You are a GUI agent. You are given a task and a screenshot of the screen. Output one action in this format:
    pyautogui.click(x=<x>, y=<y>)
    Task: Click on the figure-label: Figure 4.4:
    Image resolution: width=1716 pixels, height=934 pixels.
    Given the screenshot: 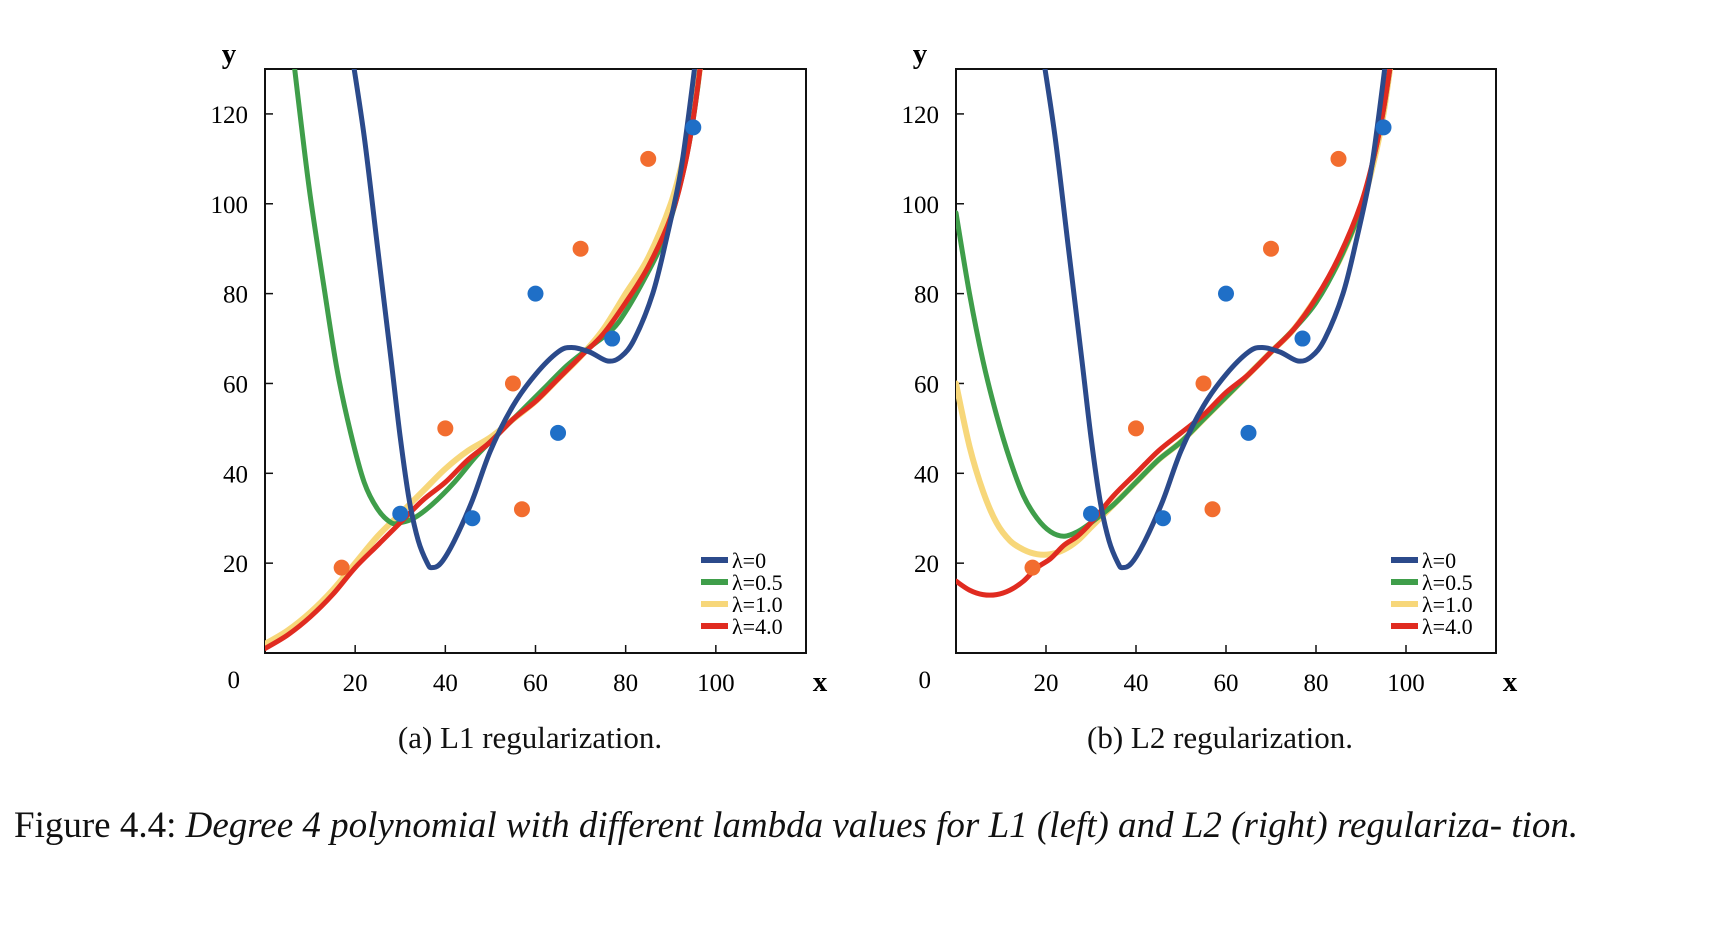 What is the action you would take?
    pyautogui.click(x=95, y=825)
    